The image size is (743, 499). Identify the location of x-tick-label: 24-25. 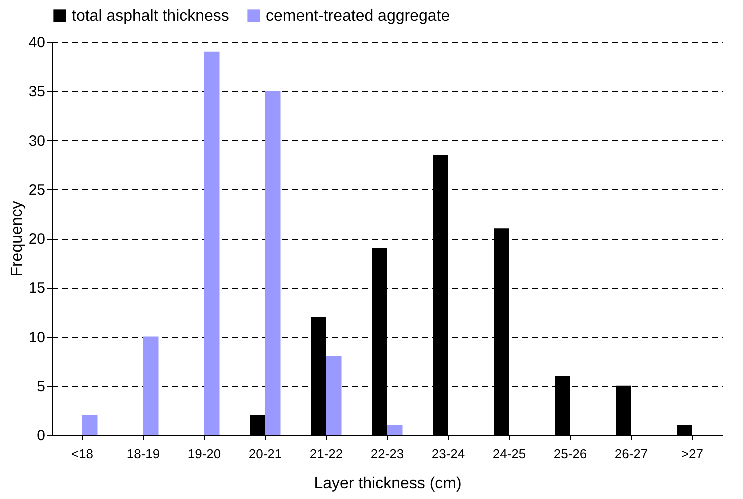
(509, 454).